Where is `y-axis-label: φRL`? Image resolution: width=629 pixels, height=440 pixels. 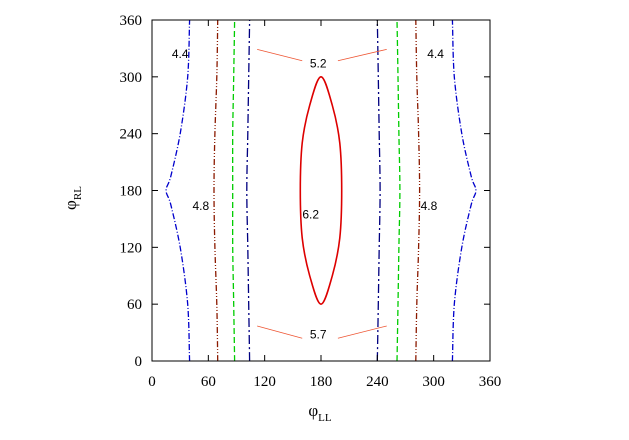
y-axis-label: φRL is located at coordinates (72, 198).